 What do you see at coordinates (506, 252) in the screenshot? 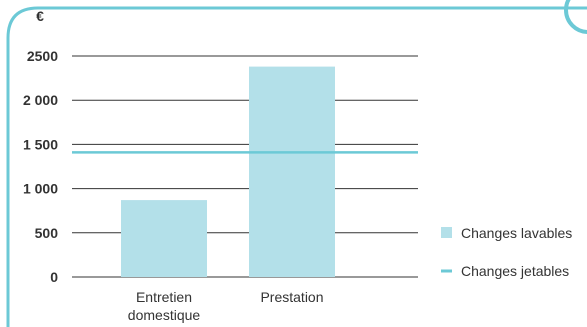
I see `legend: Changes lavables Changes jetables` at bounding box center [506, 252].